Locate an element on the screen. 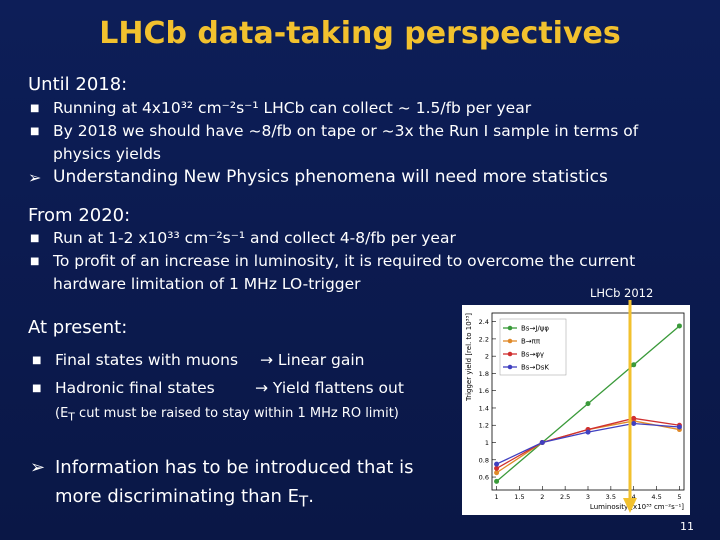  x-axis-label: Luminosity [x10³³ cm⁻²s⁻¹] is located at coordinates (637, 507).